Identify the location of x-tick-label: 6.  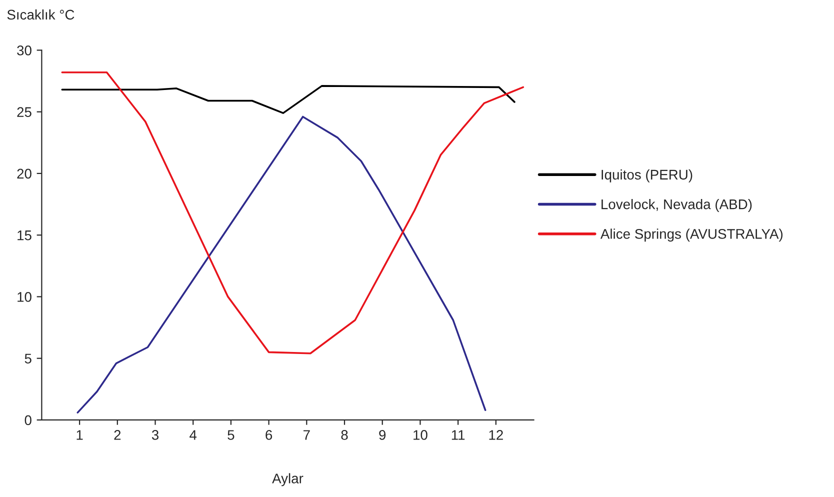
(269, 435).